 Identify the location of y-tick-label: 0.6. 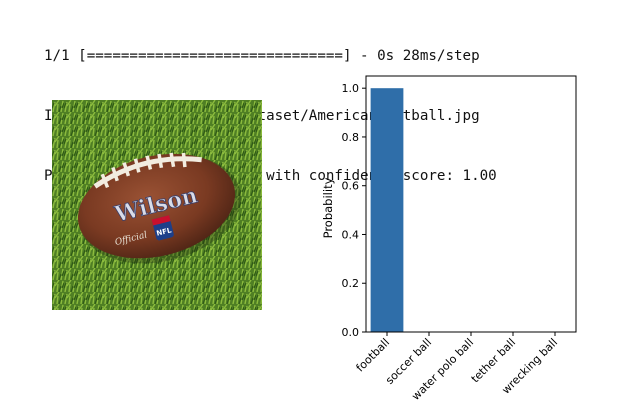
(351, 186).